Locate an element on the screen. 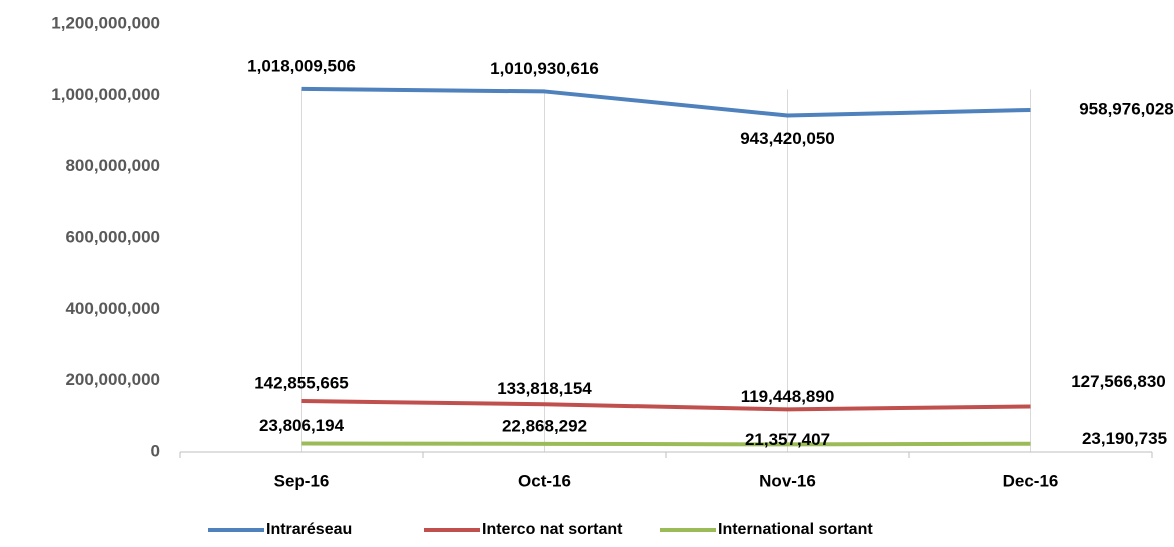 Image resolution: width=1174 pixels, height=547 pixels. legend-label: International sortant is located at coordinates (795, 529).